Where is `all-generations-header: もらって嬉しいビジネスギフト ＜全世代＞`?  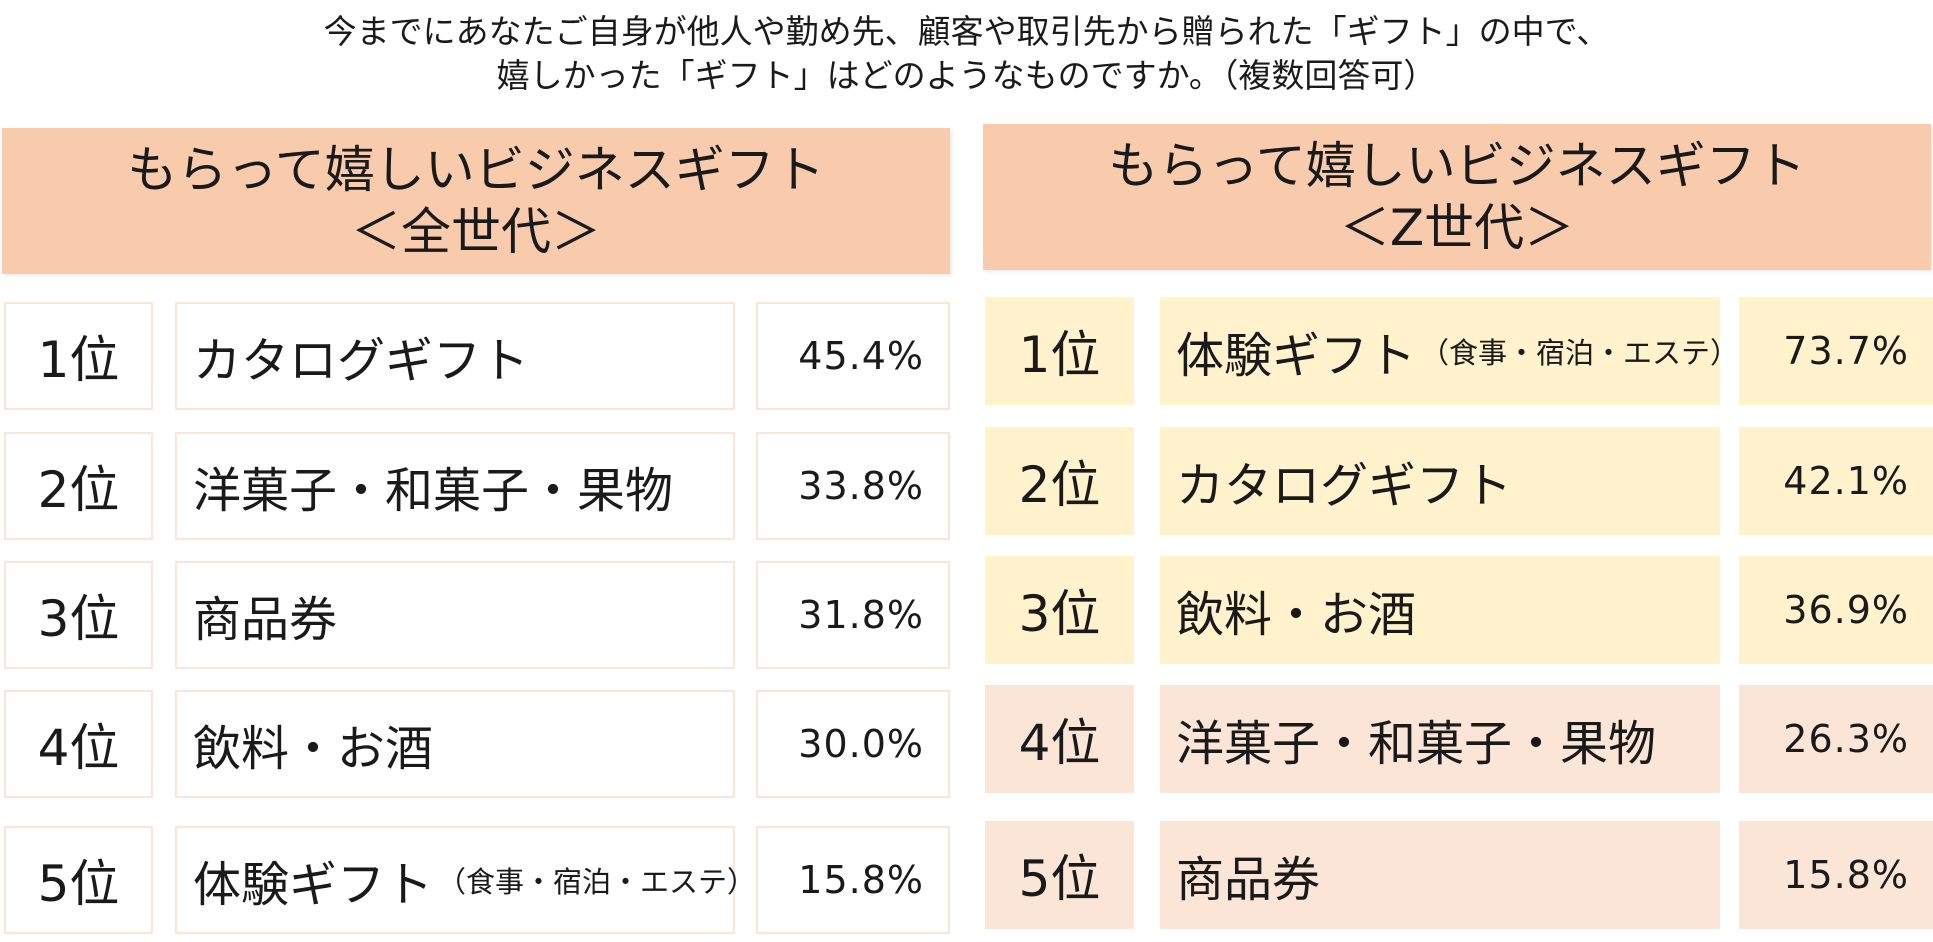 all-generations-header: もらって嬉しいビジネスギフト ＜全世代＞ is located at coordinates (476, 201).